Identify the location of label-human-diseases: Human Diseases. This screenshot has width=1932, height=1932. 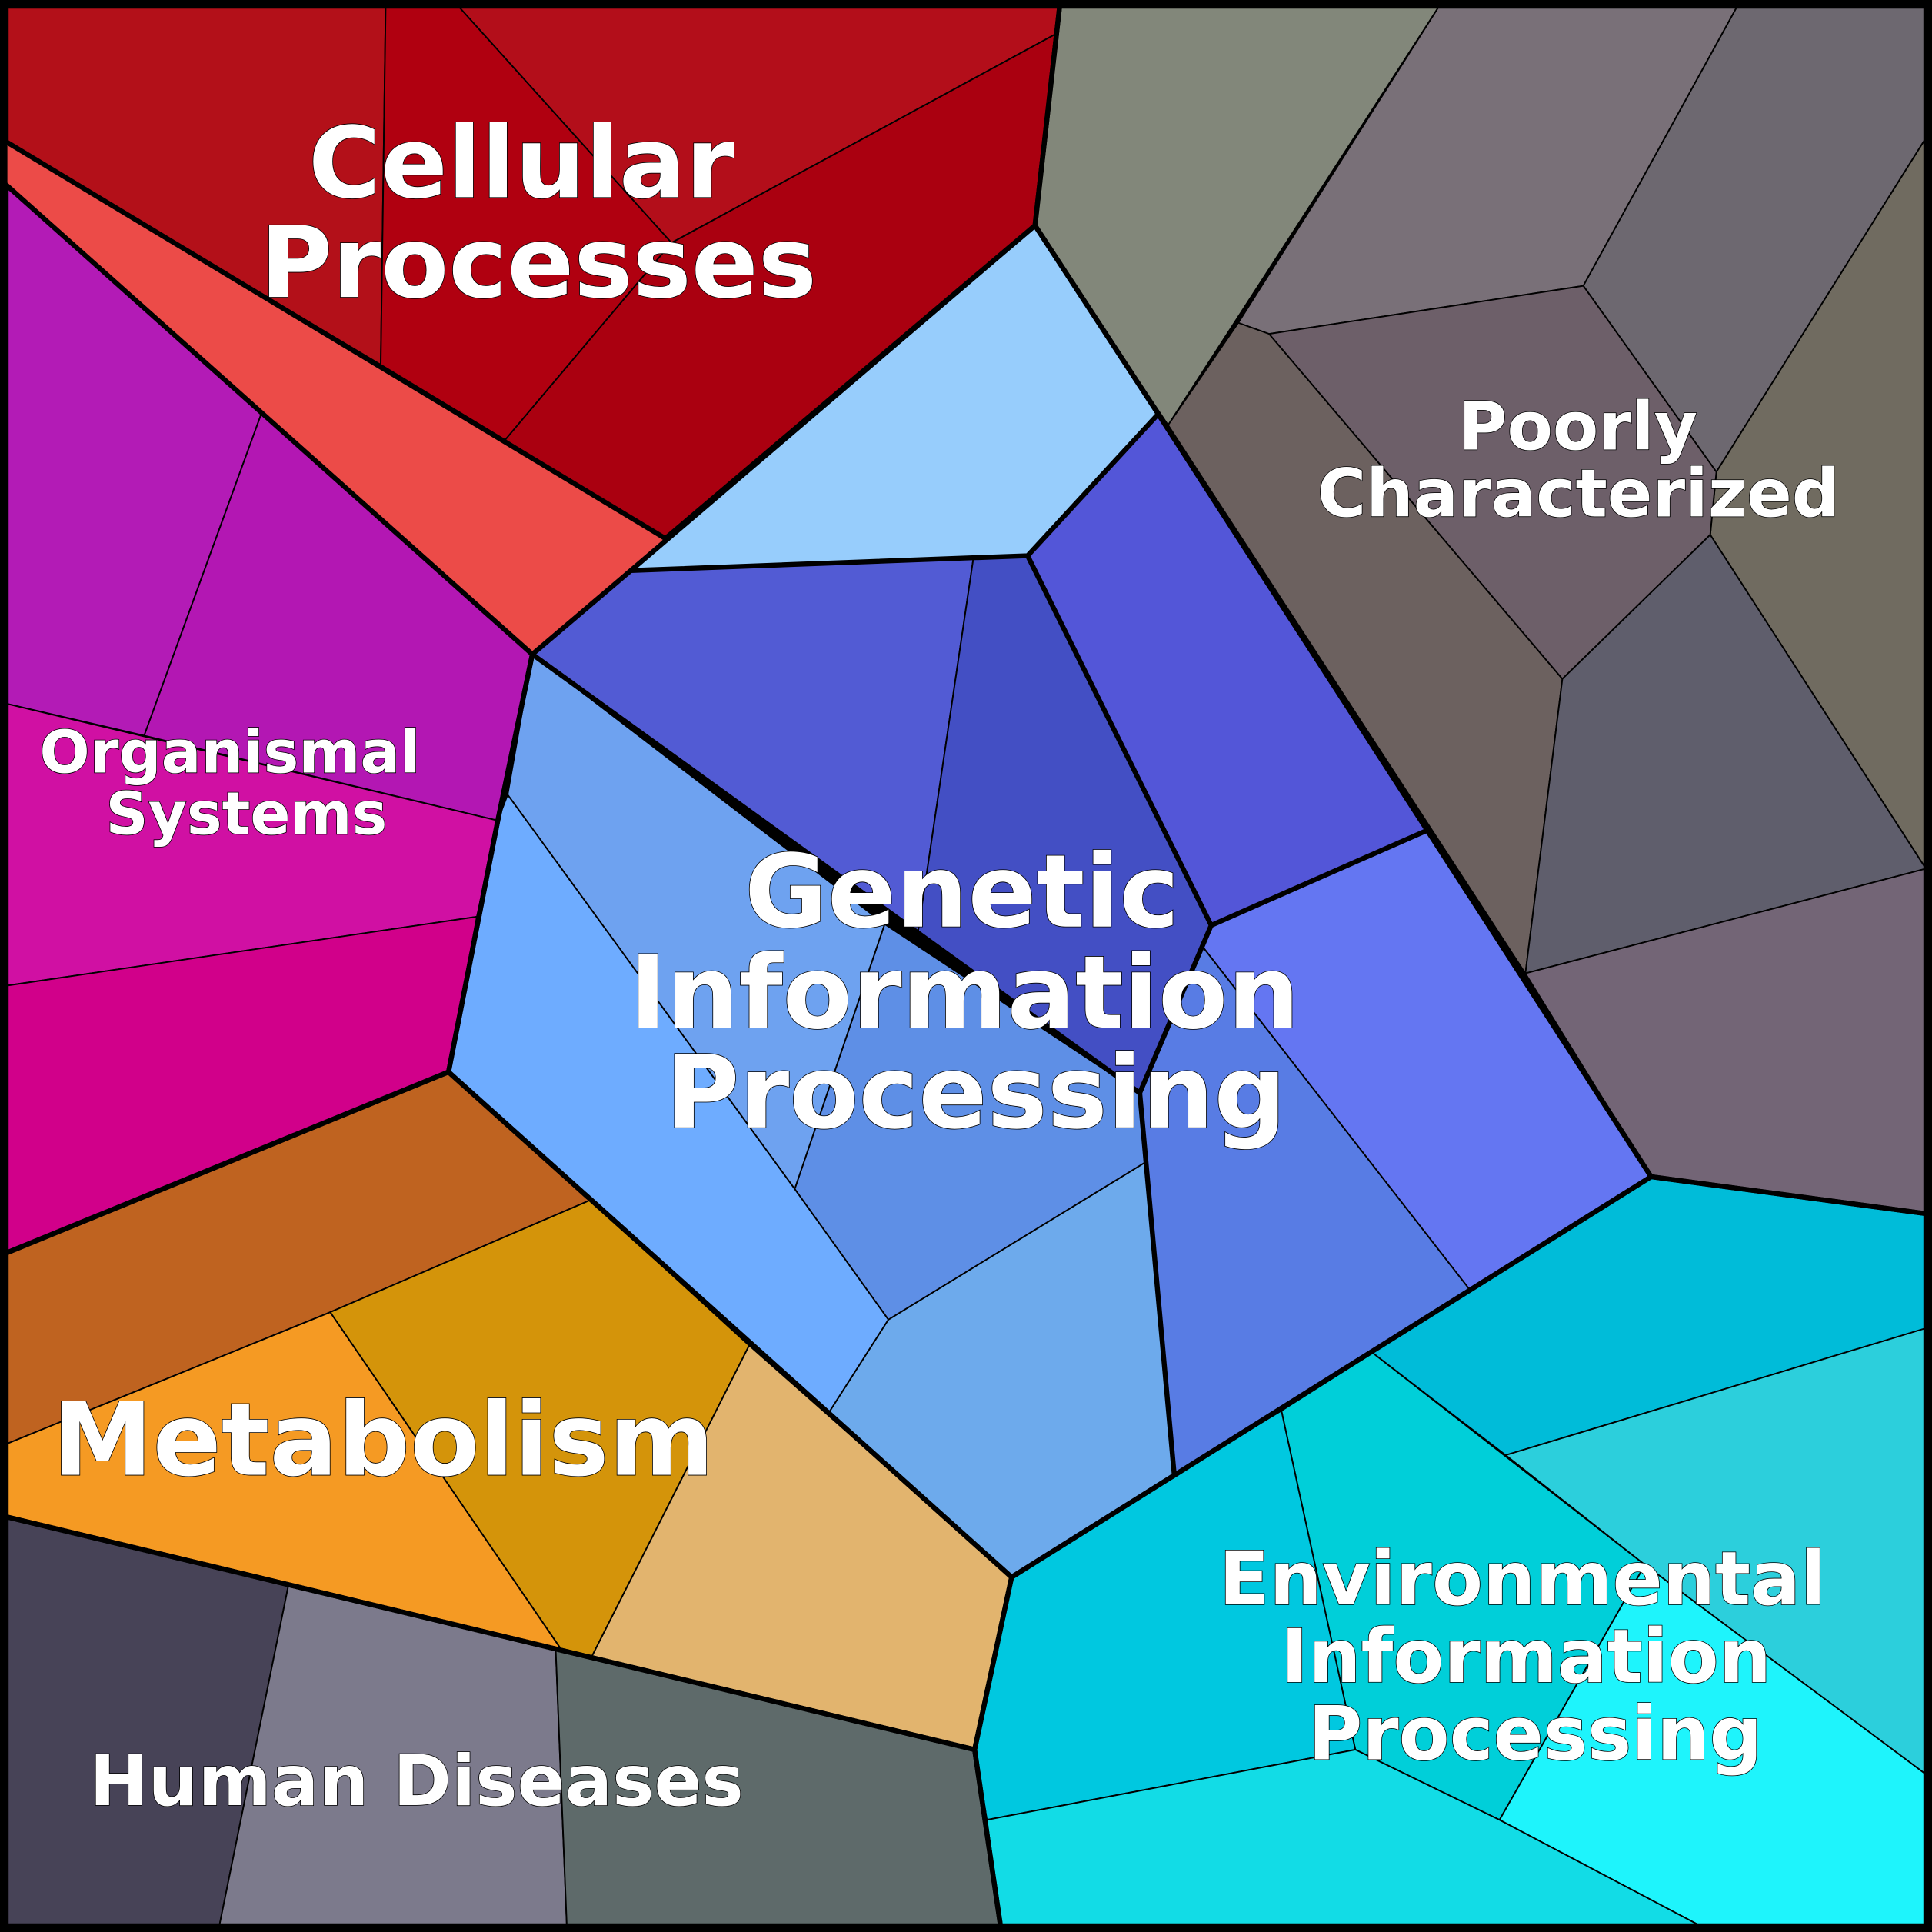
(416, 1781).